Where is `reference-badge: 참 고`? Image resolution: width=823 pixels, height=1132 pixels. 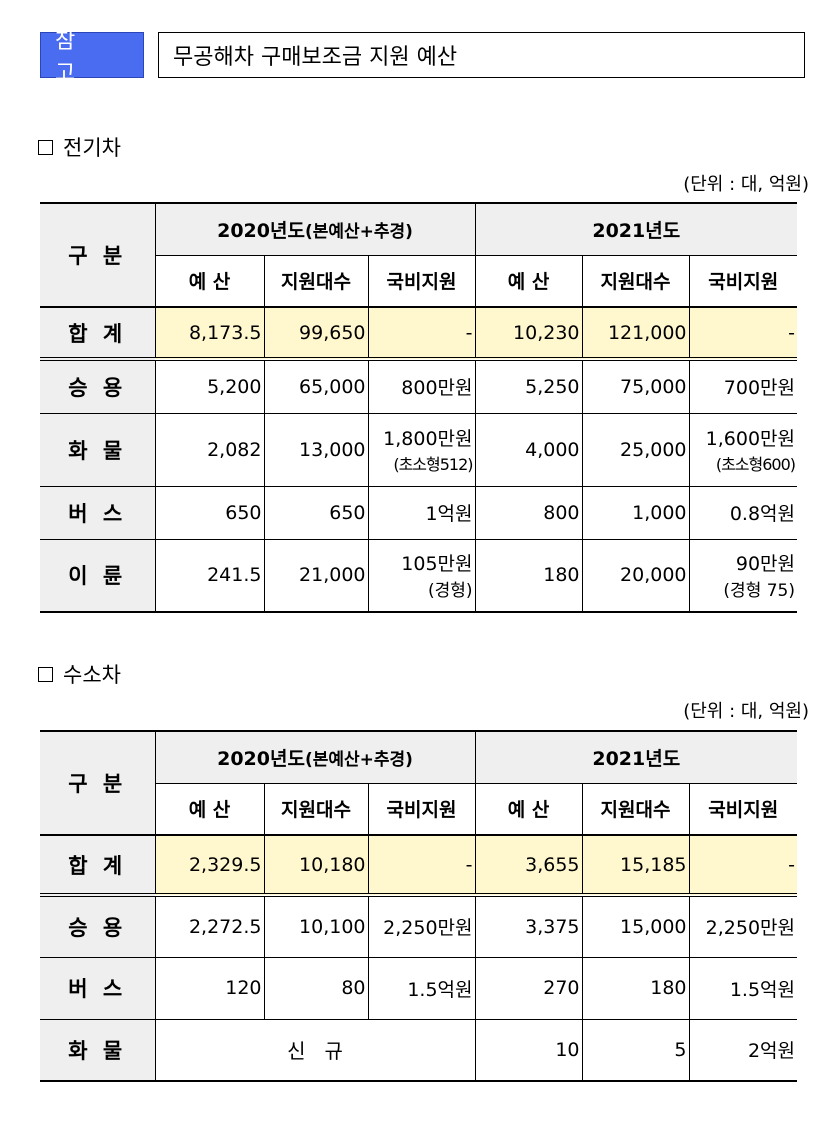
reference-badge: 참 고 is located at coordinates (92, 57).